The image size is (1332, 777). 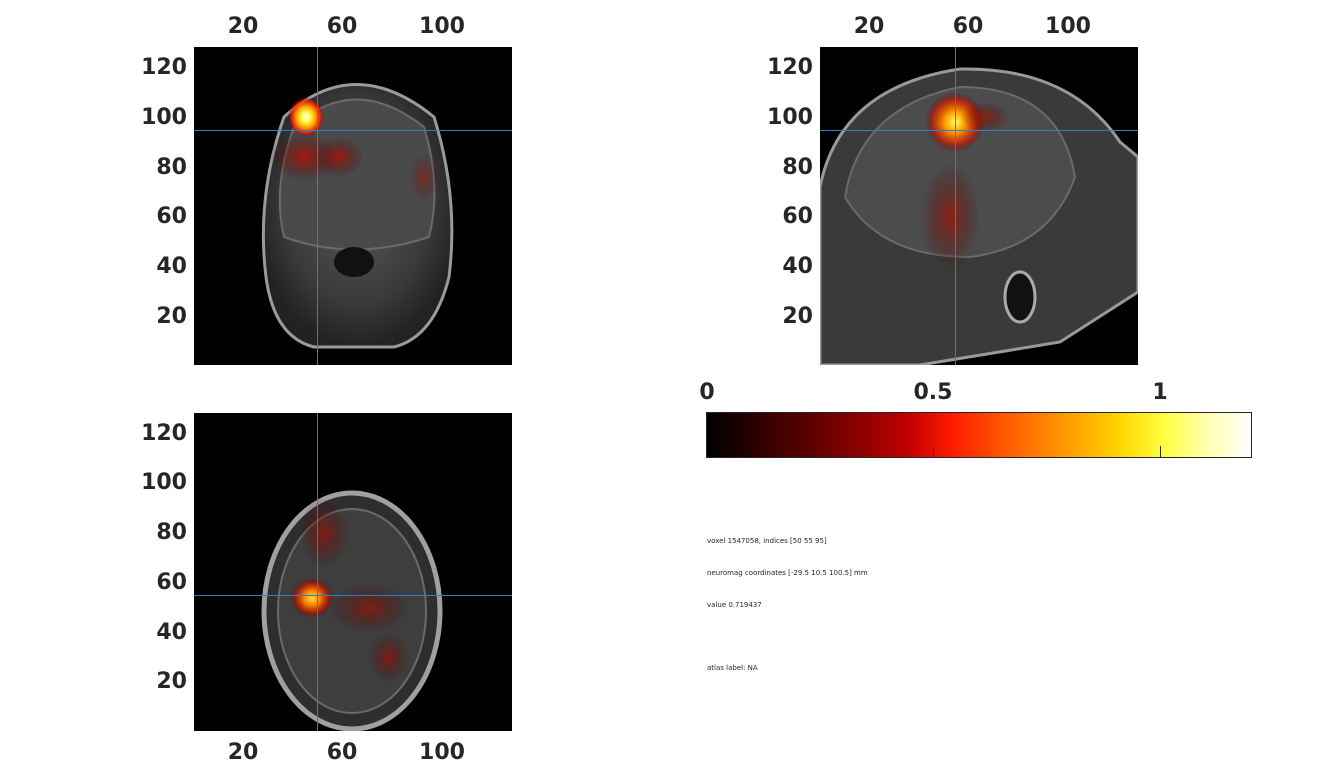 I want to click on sagittal-ytick-label: 100, so click(x=790, y=117).